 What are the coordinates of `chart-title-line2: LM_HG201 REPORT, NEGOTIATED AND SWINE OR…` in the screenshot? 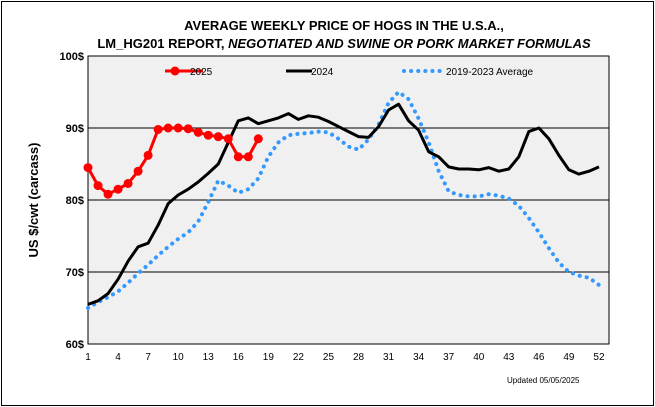 It's located at (344, 43).